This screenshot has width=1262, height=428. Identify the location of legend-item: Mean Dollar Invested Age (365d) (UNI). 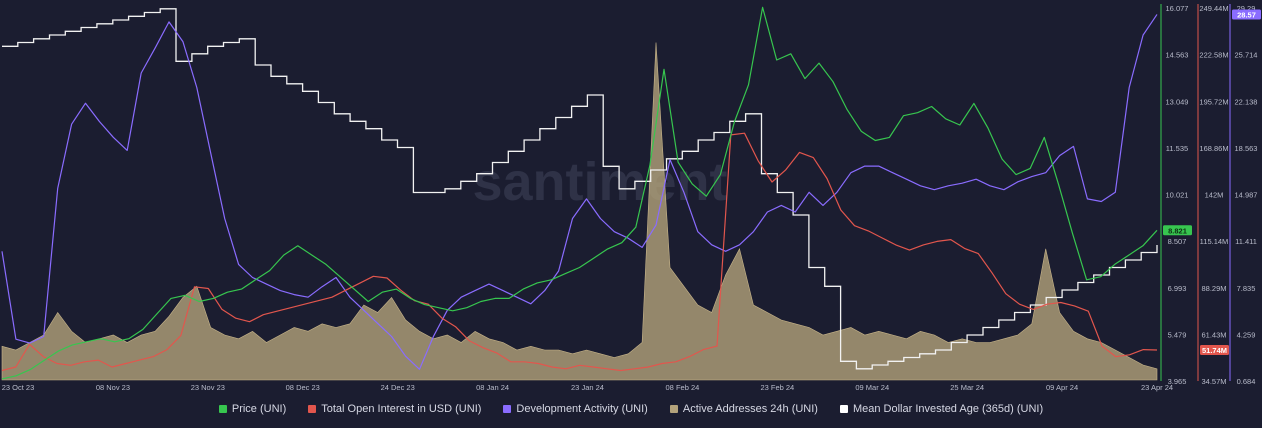
(941, 409).